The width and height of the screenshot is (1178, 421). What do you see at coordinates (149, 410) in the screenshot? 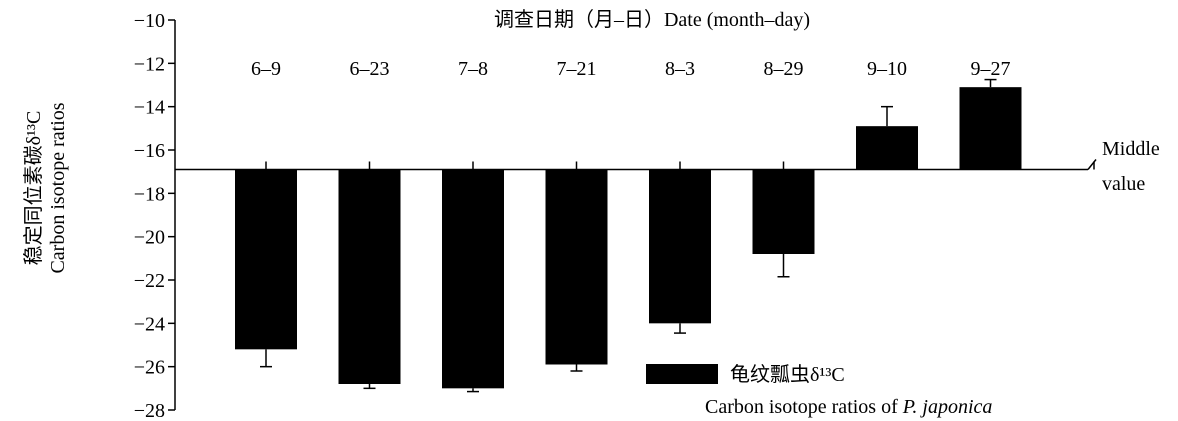
I see `y-tick-label: −28` at bounding box center [149, 410].